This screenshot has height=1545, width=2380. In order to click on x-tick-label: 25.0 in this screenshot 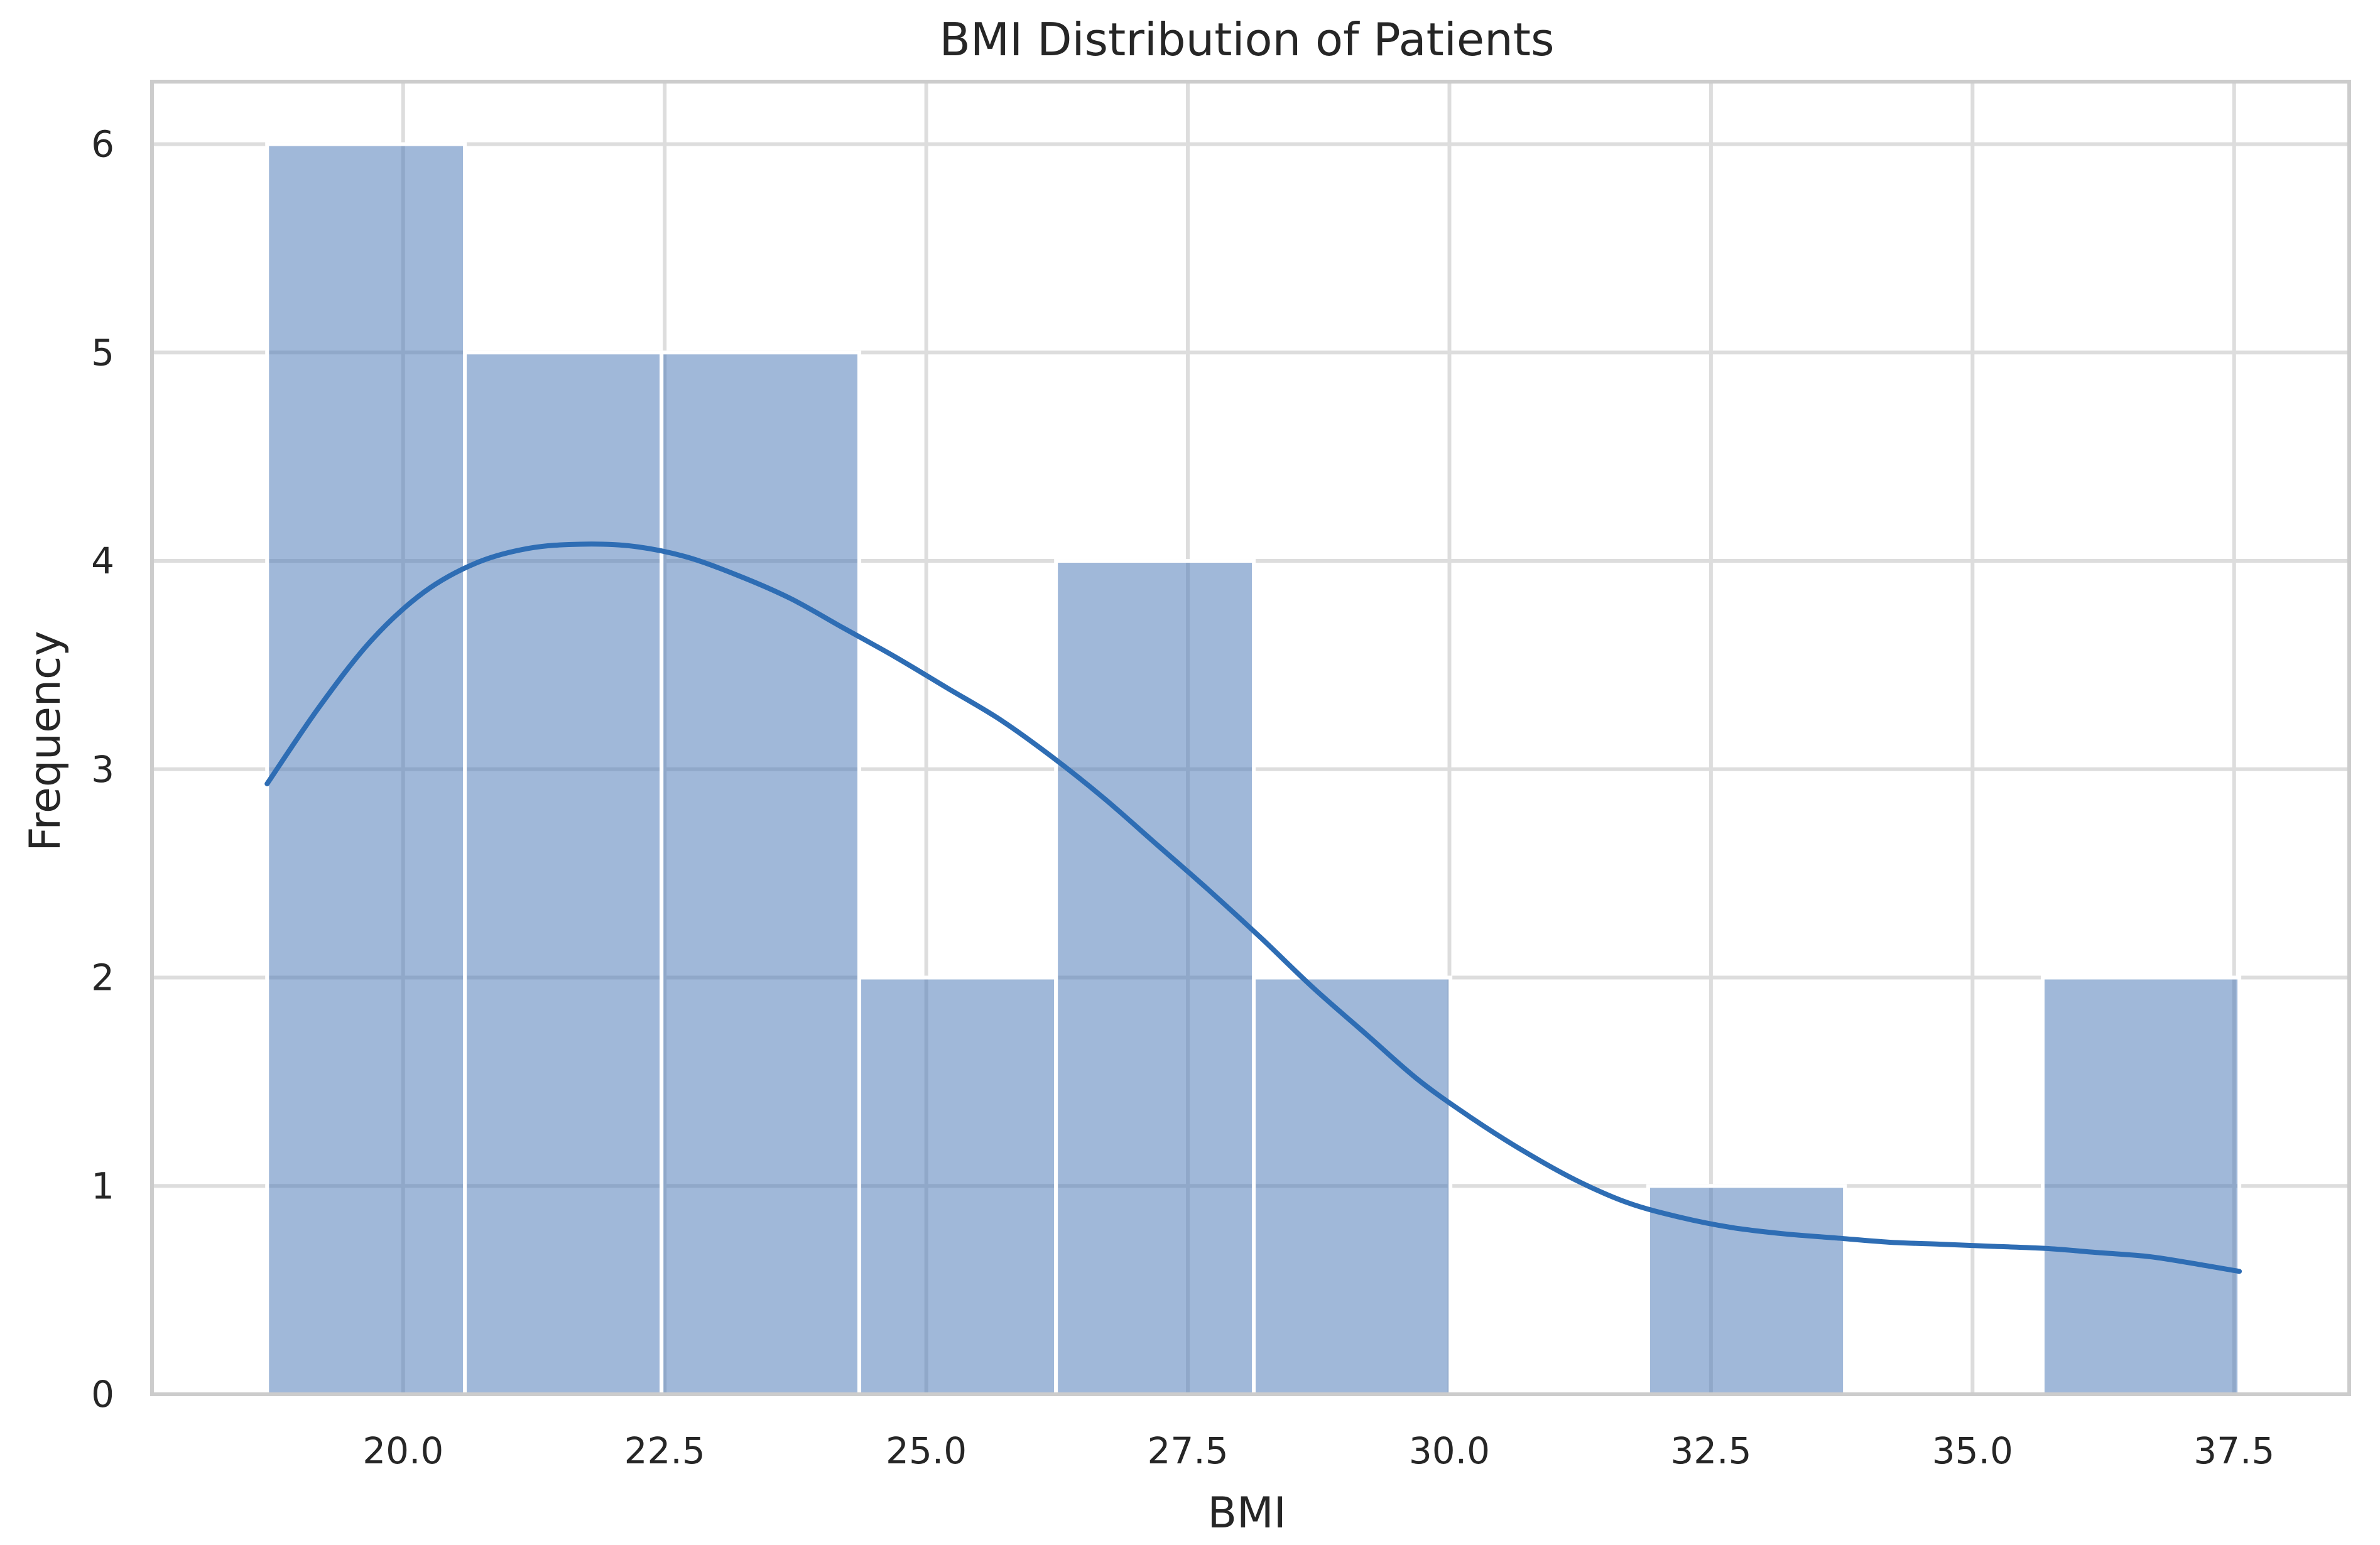, I will do `click(926, 1450)`.